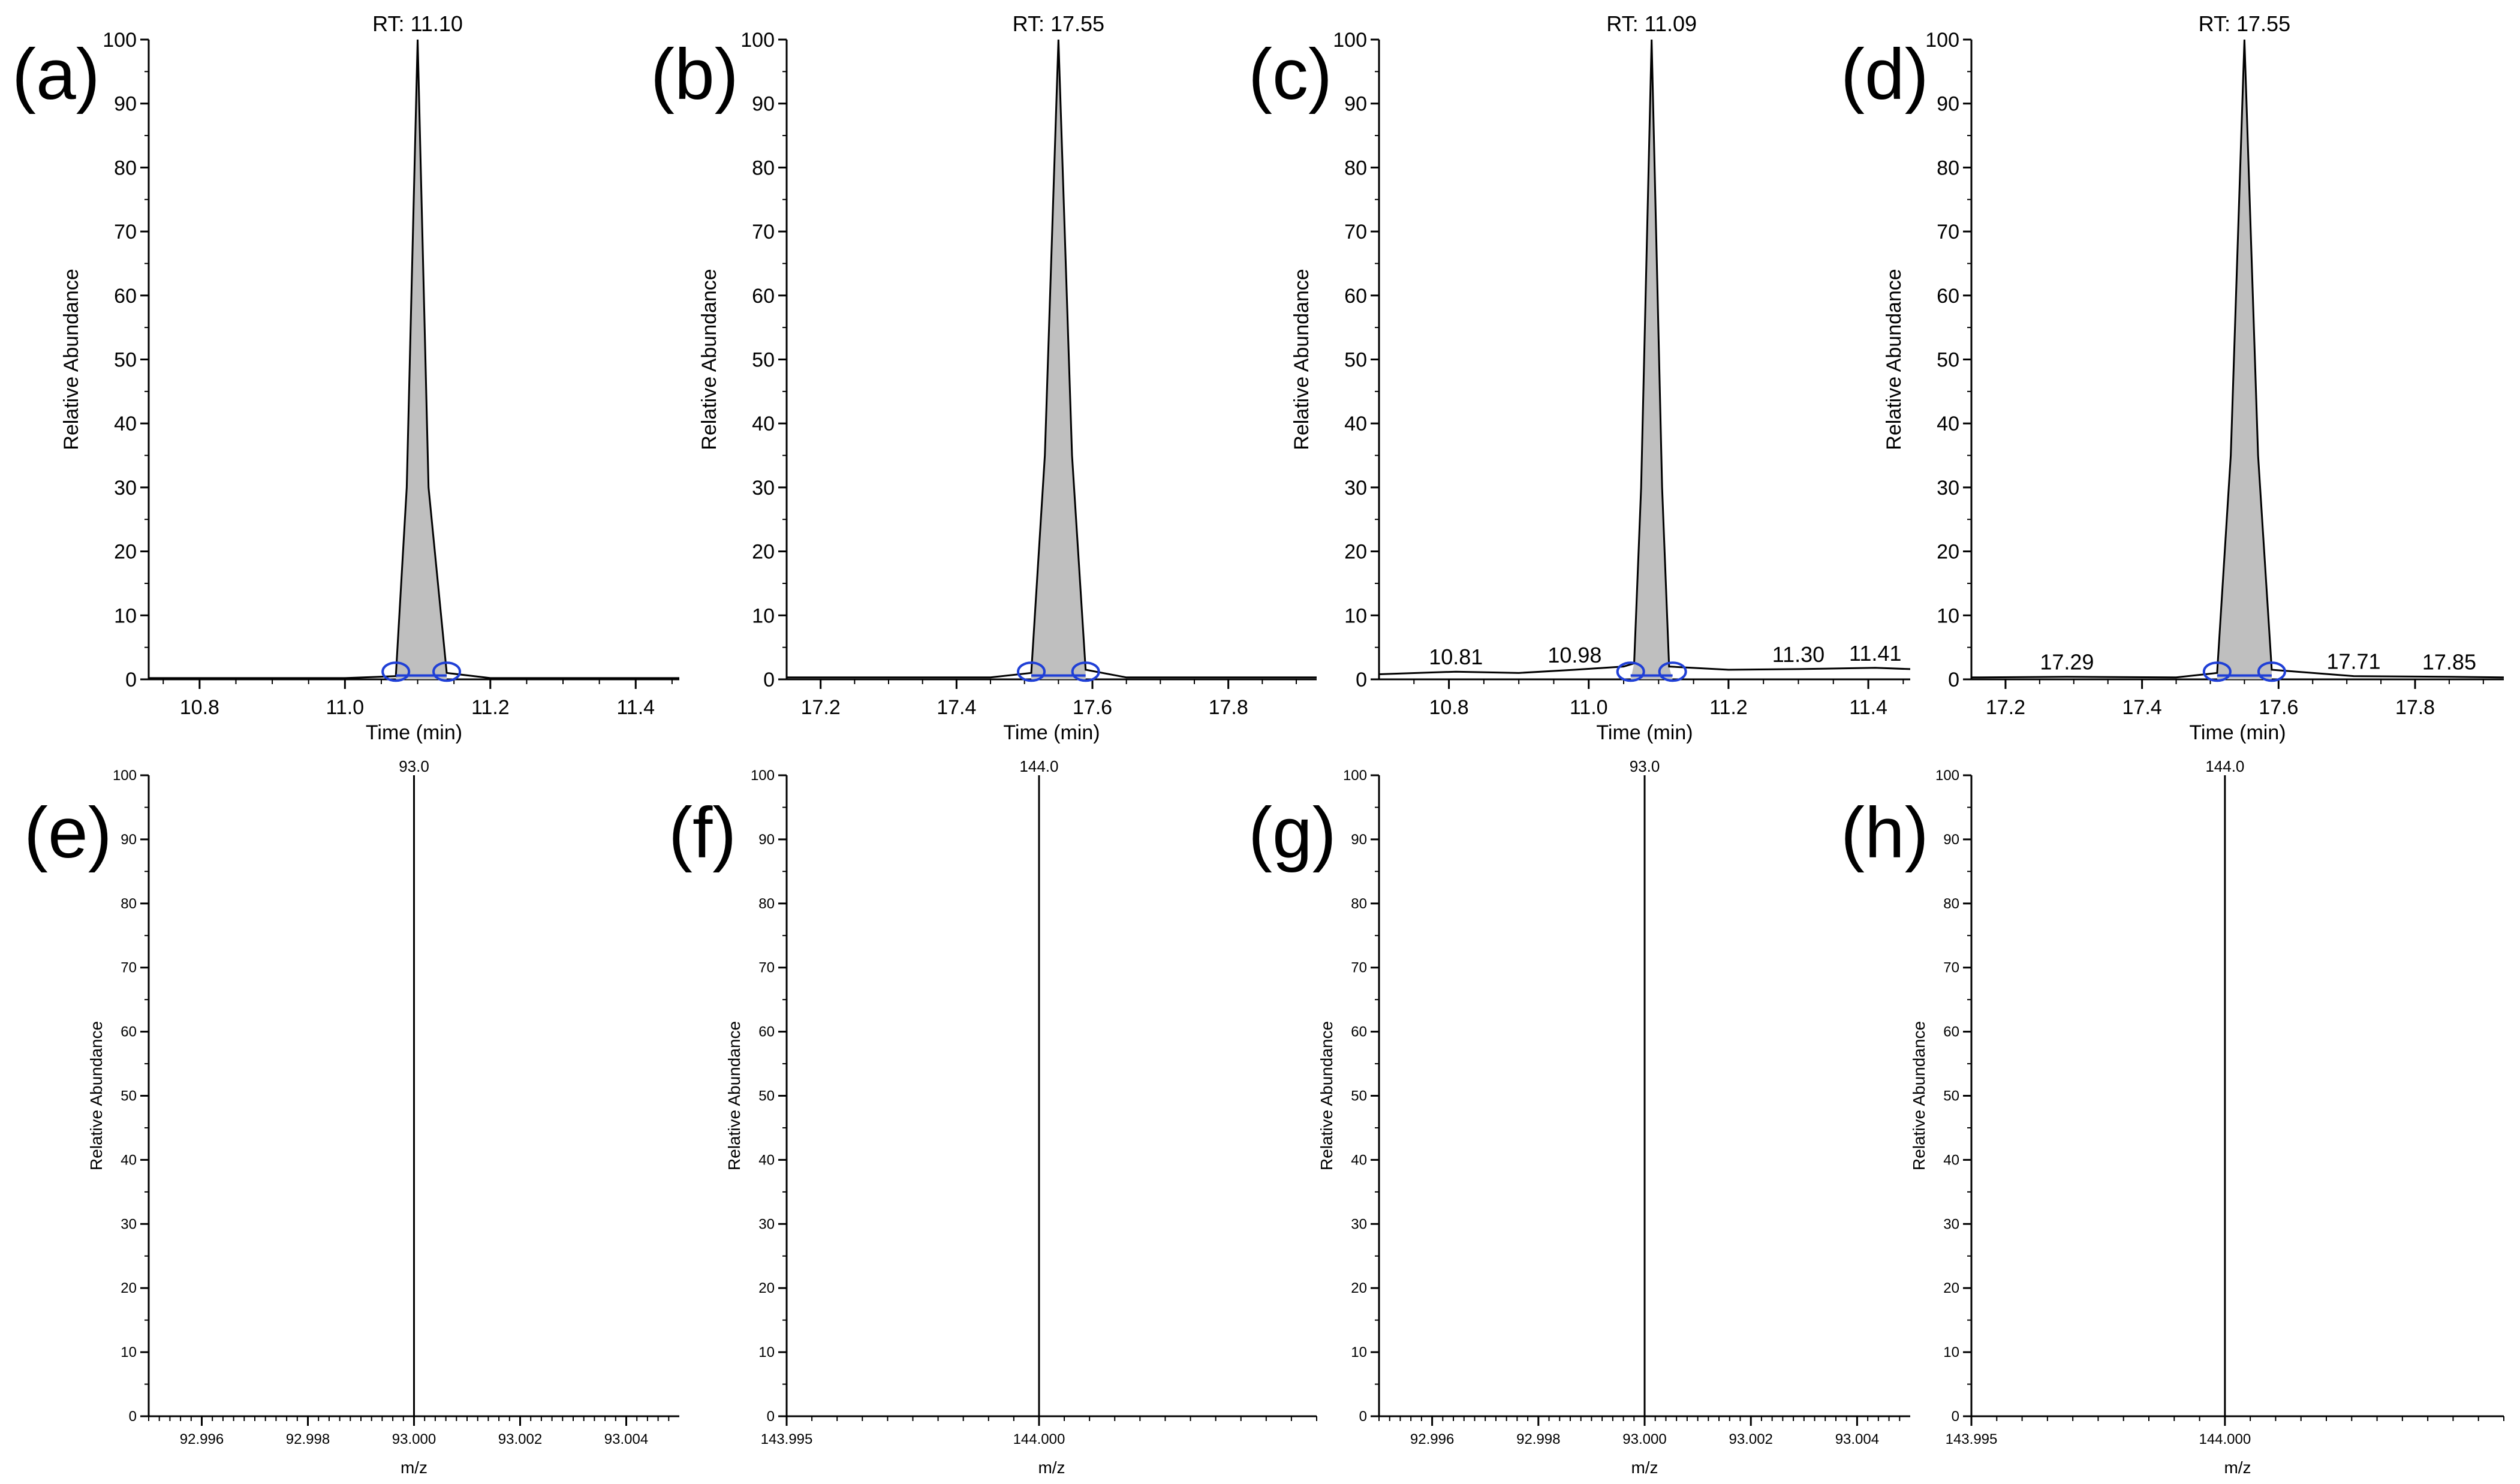 This screenshot has height=1484, width=2520. Describe the element at coordinates (1868, 707) in the screenshot. I see `x-tick-label: 11.4` at that location.